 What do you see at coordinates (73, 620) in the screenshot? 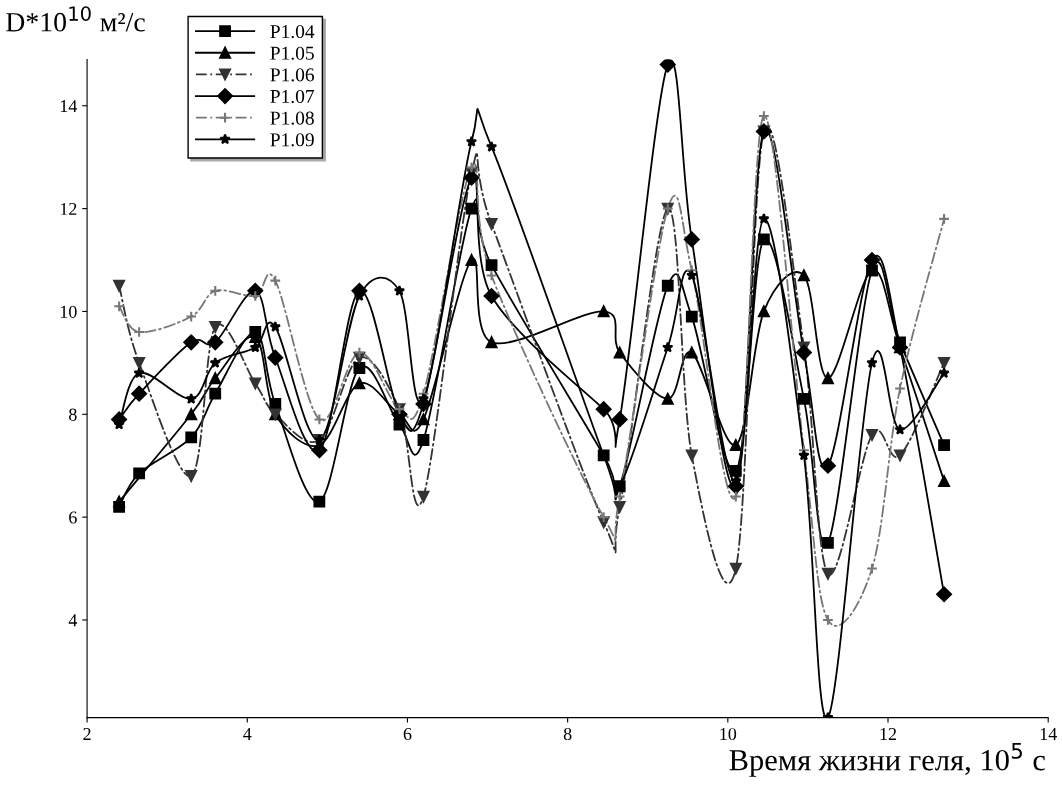
I see `y-tick-label: 4` at bounding box center [73, 620].